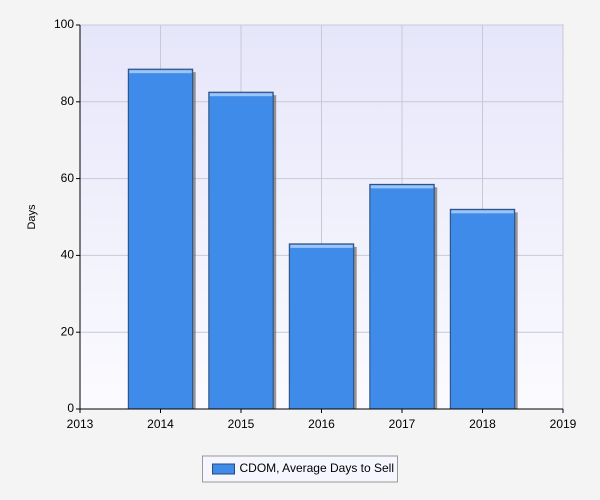 Image resolution: width=600 pixels, height=500 pixels. I want to click on legend-label: CDOM, Average Days to Sell, so click(317, 468).